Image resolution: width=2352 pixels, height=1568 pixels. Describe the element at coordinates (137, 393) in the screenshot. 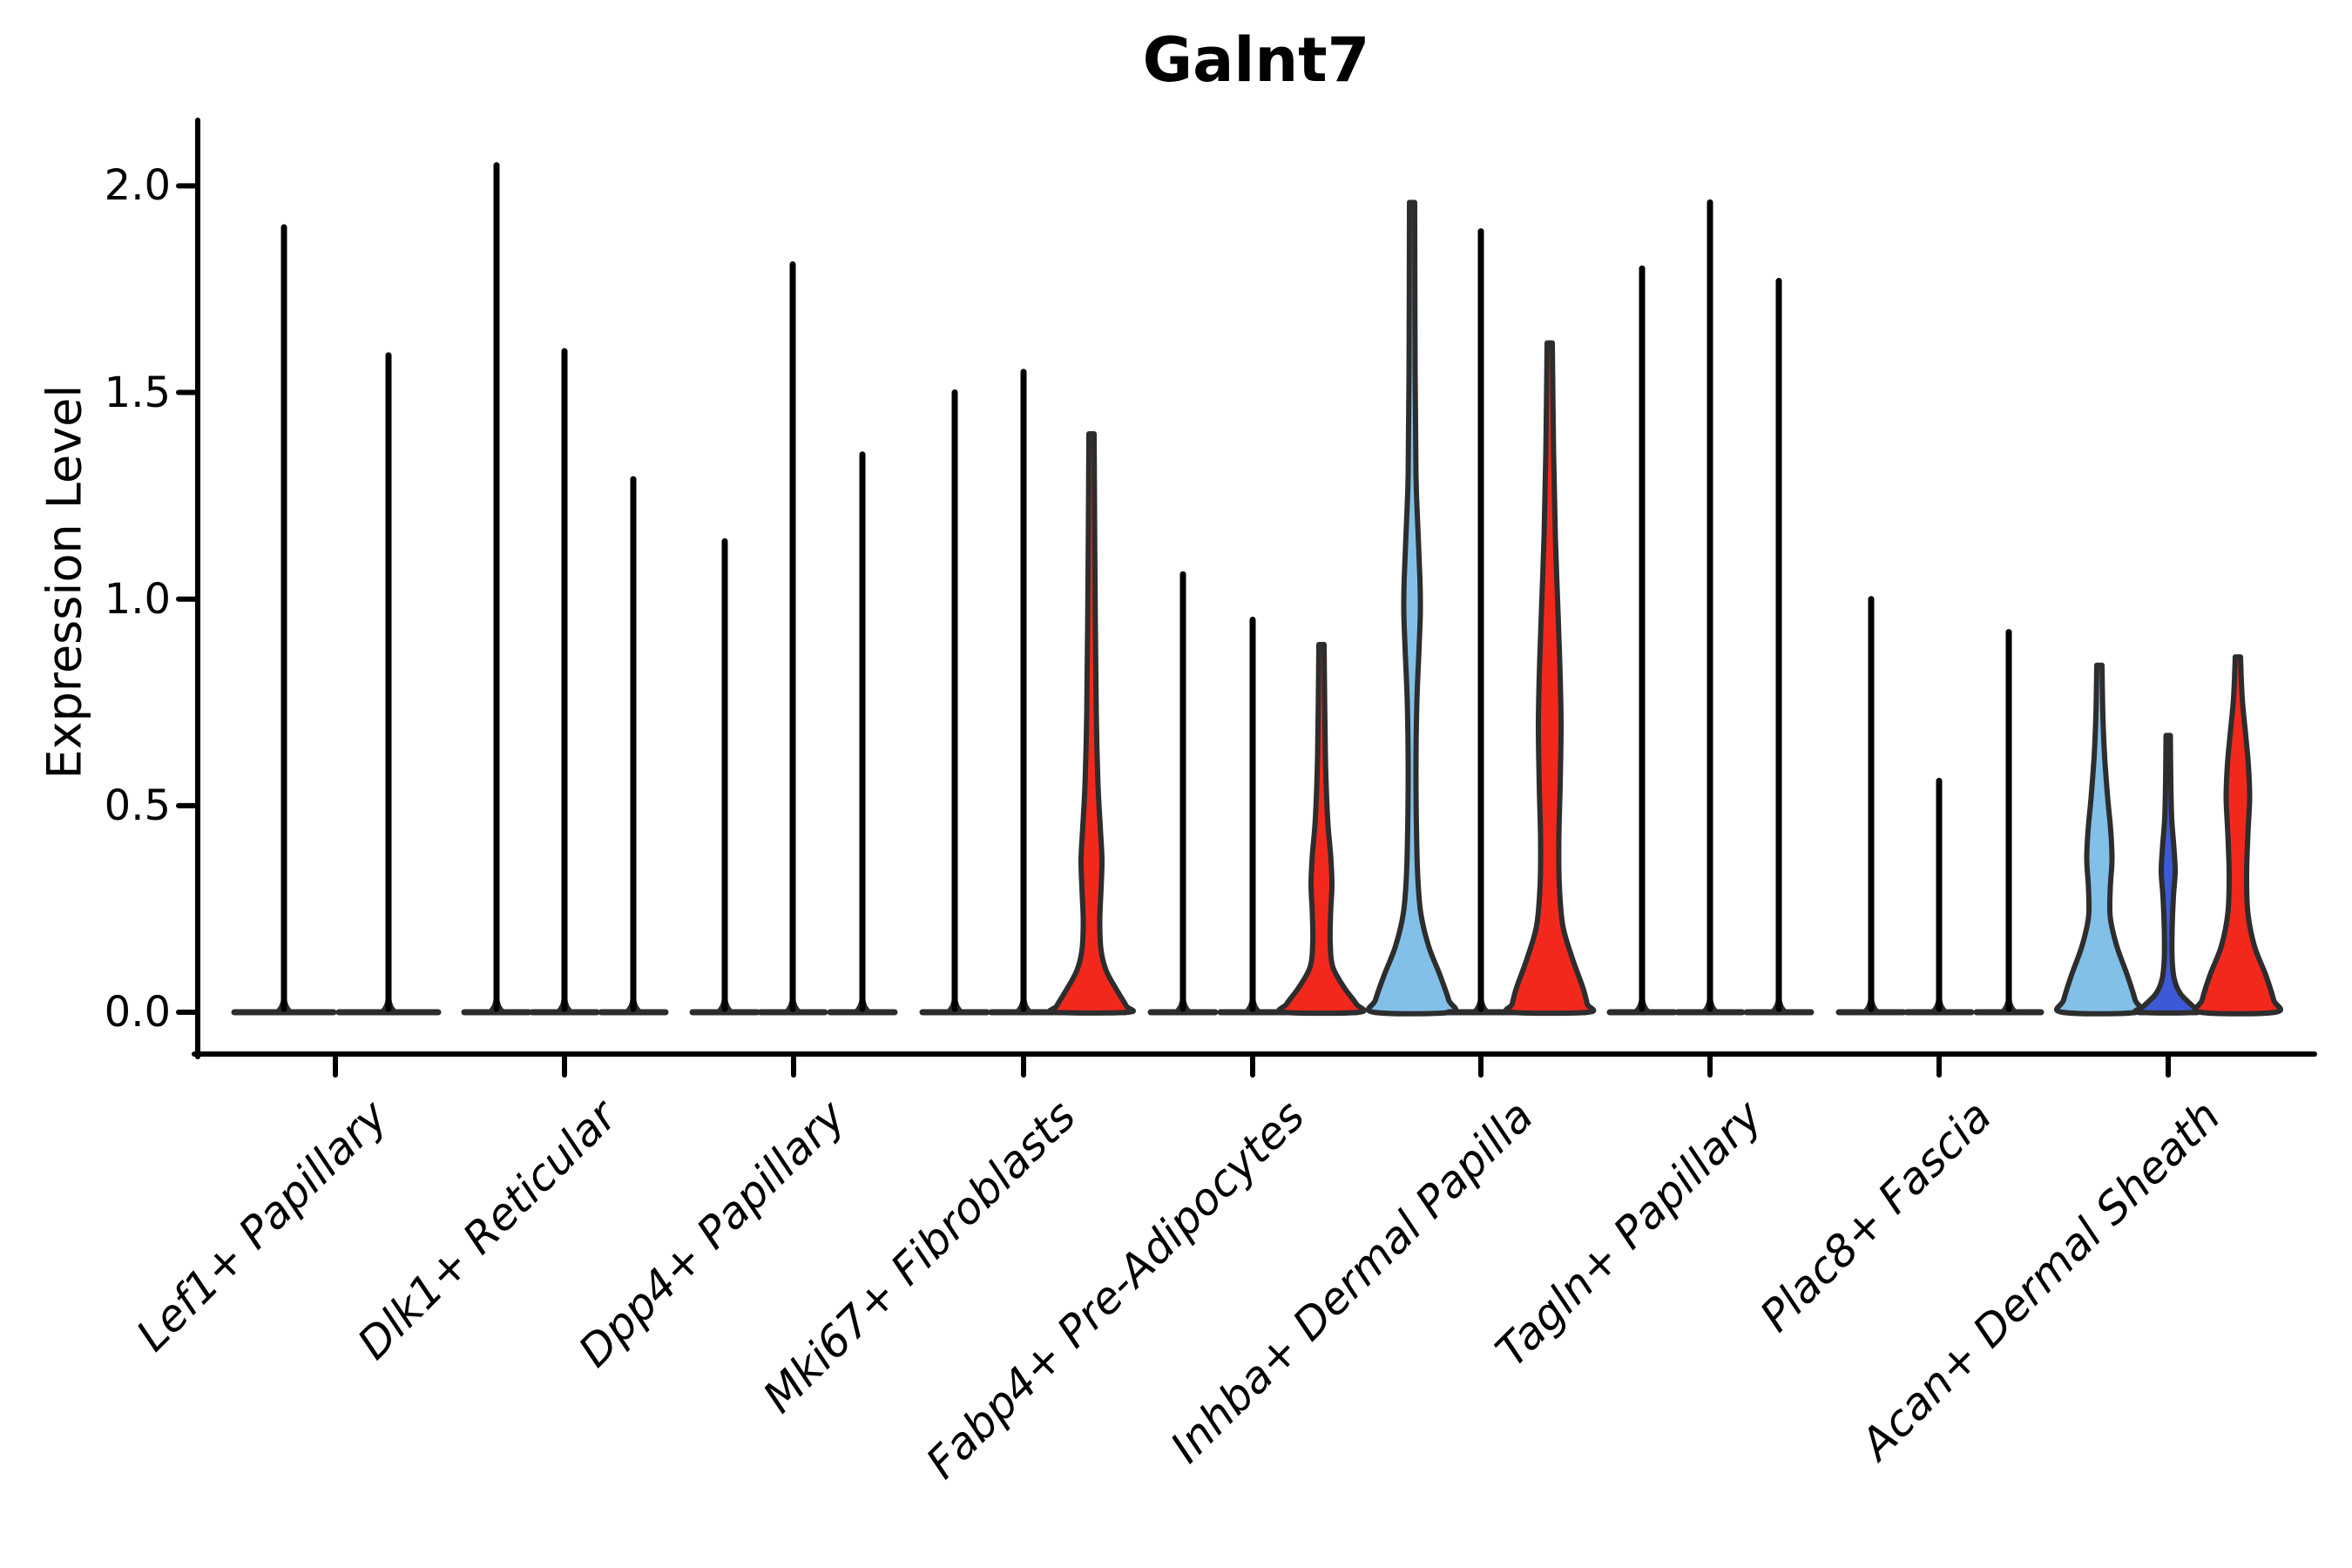

I see `y-tick-label-1.5: 1.5` at that location.